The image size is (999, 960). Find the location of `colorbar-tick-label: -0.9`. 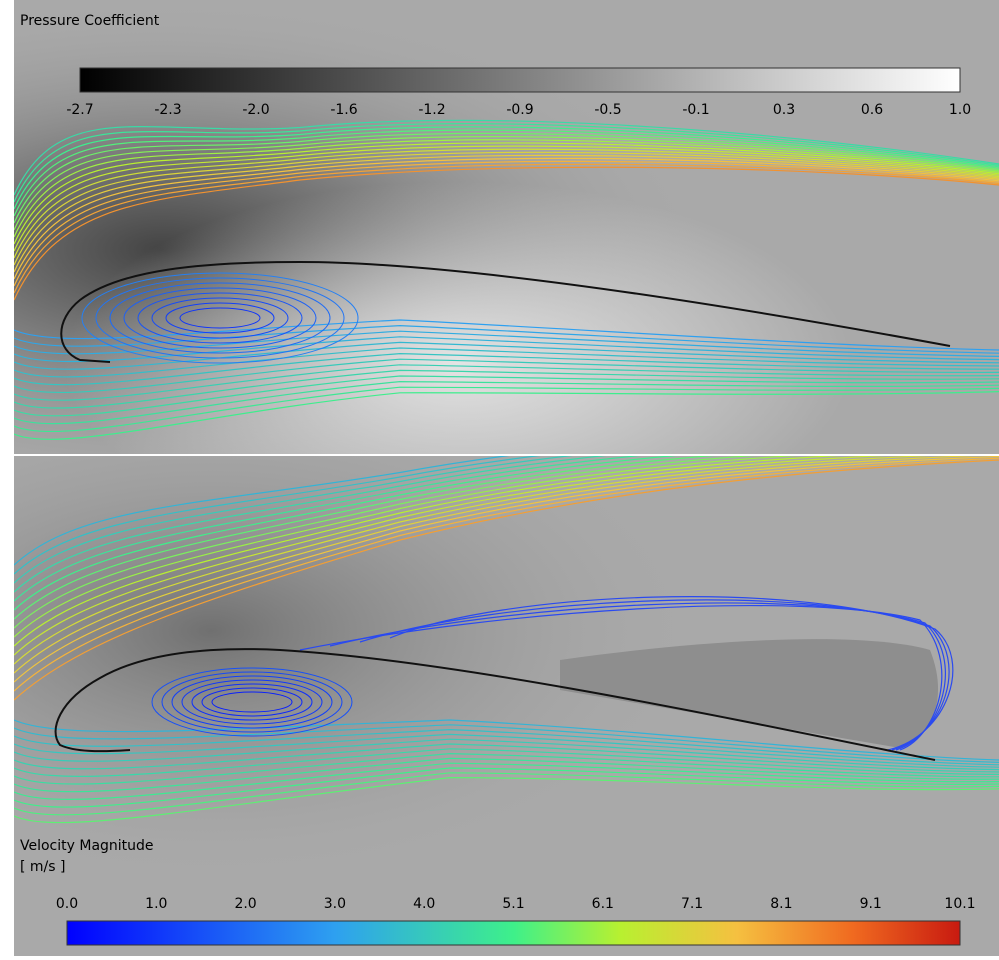

colorbar-tick-label: -0.9 is located at coordinates (519, 110).